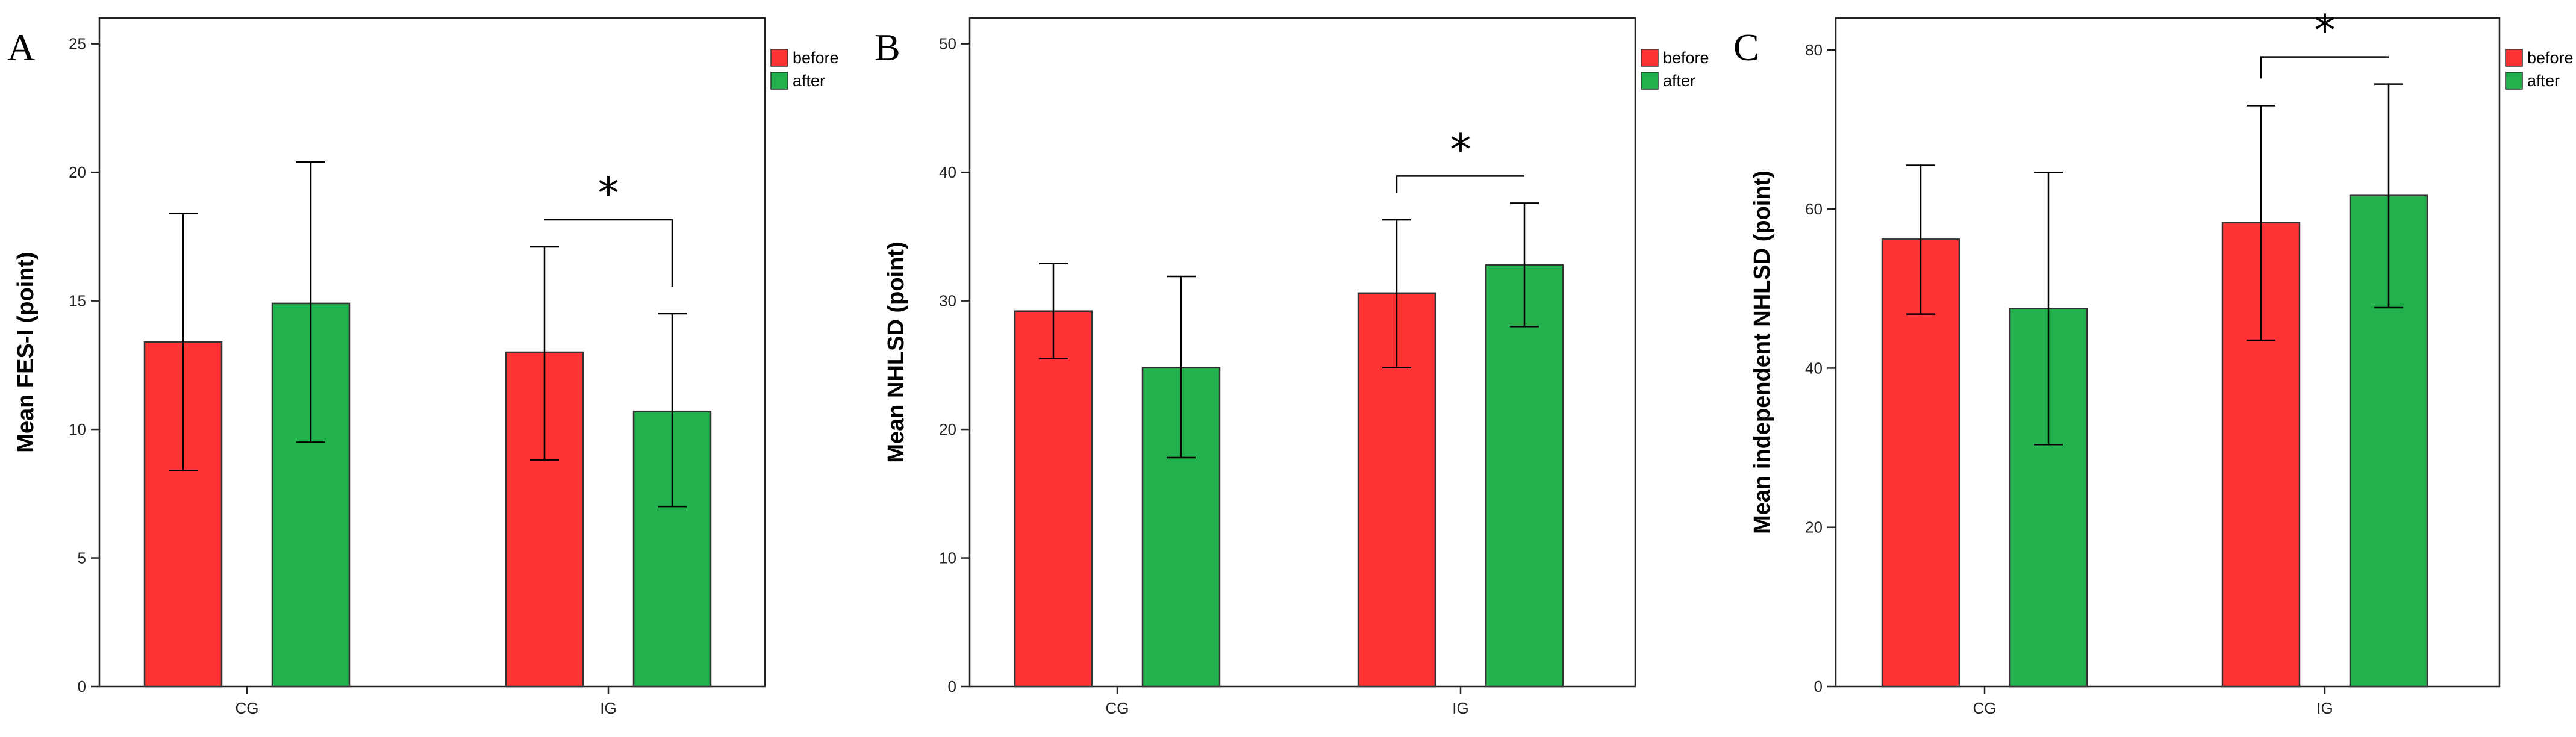 Image resolution: width=2576 pixels, height=737 pixels. What do you see at coordinates (77, 301) in the screenshot?
I see `y-tick-label: 15` at bounding box center [77, 301].